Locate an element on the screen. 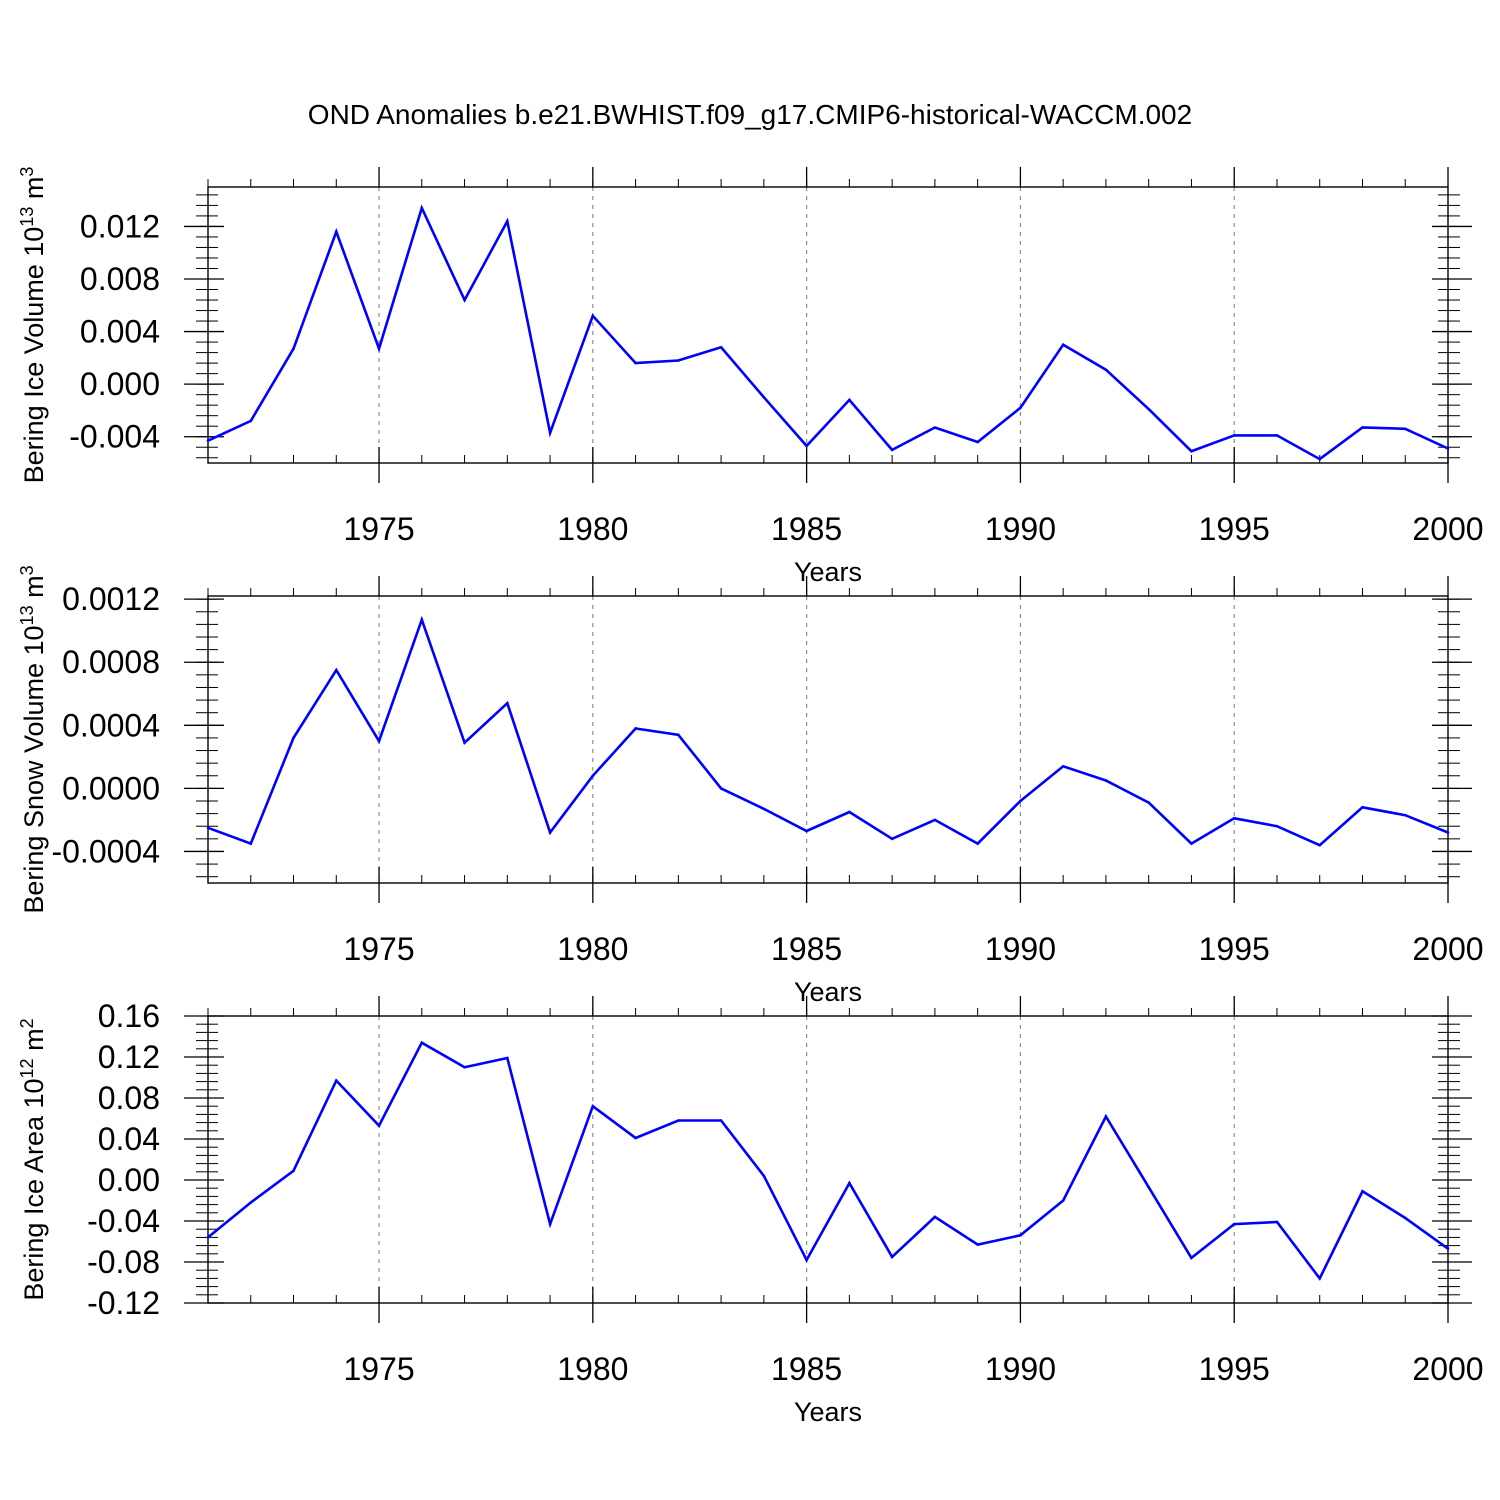 The width and height of the screenshot is (1500, 1500). x-tick-label: 1995 is located at coordinates (1234, 529).